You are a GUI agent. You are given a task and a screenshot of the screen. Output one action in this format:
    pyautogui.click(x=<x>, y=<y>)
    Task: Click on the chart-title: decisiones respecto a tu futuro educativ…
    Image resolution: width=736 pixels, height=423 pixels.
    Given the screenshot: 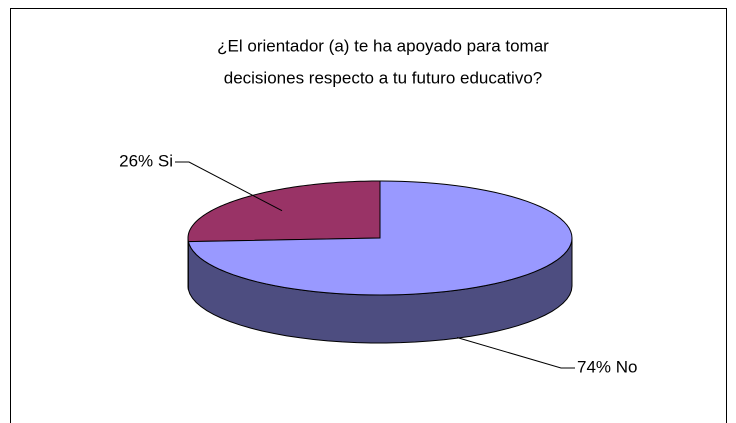 What is the action you would take?
    pyautogui.click(x=383, y=77)
    